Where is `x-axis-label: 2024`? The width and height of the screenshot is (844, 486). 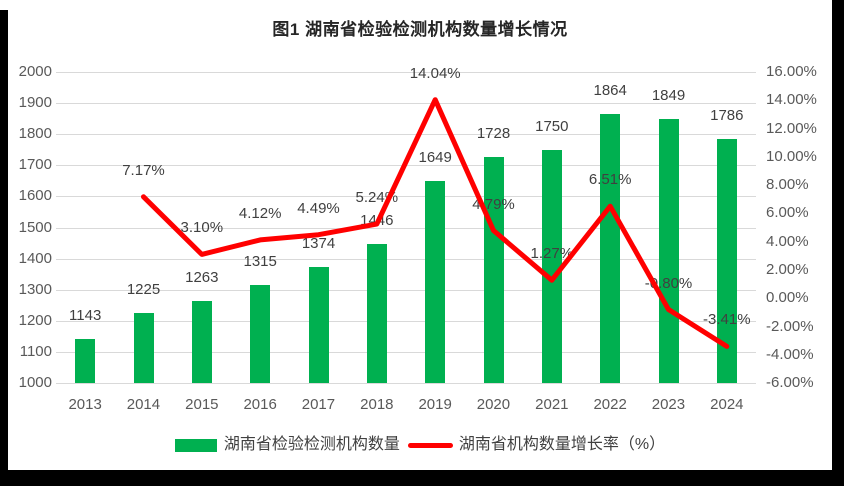
x-axis-label: 2024 is located at coordinates (727, 404).